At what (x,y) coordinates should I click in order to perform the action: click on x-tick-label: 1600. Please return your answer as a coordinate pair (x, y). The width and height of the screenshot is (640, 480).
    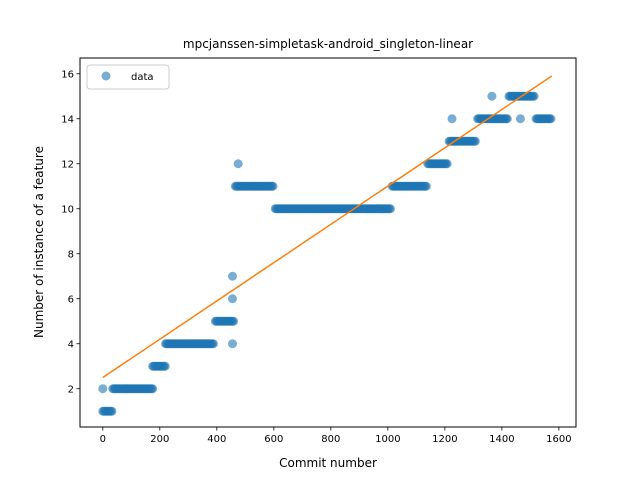
    Looking at the image, I should click on (558, 439).